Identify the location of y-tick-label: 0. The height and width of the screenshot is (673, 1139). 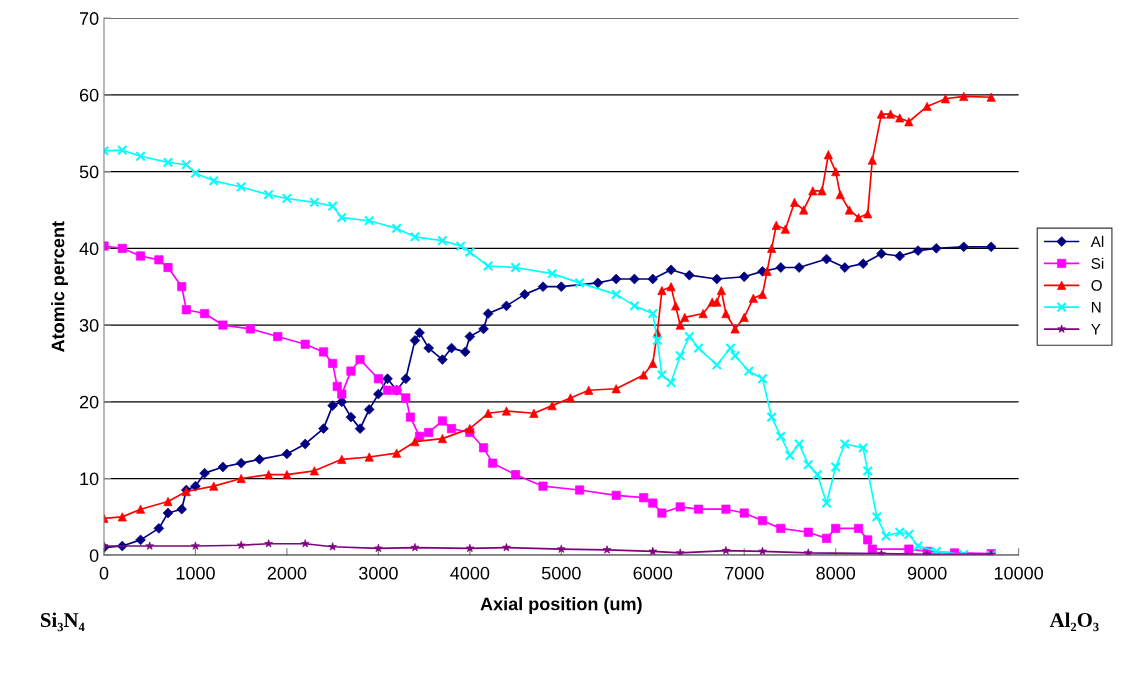
(94, 555).